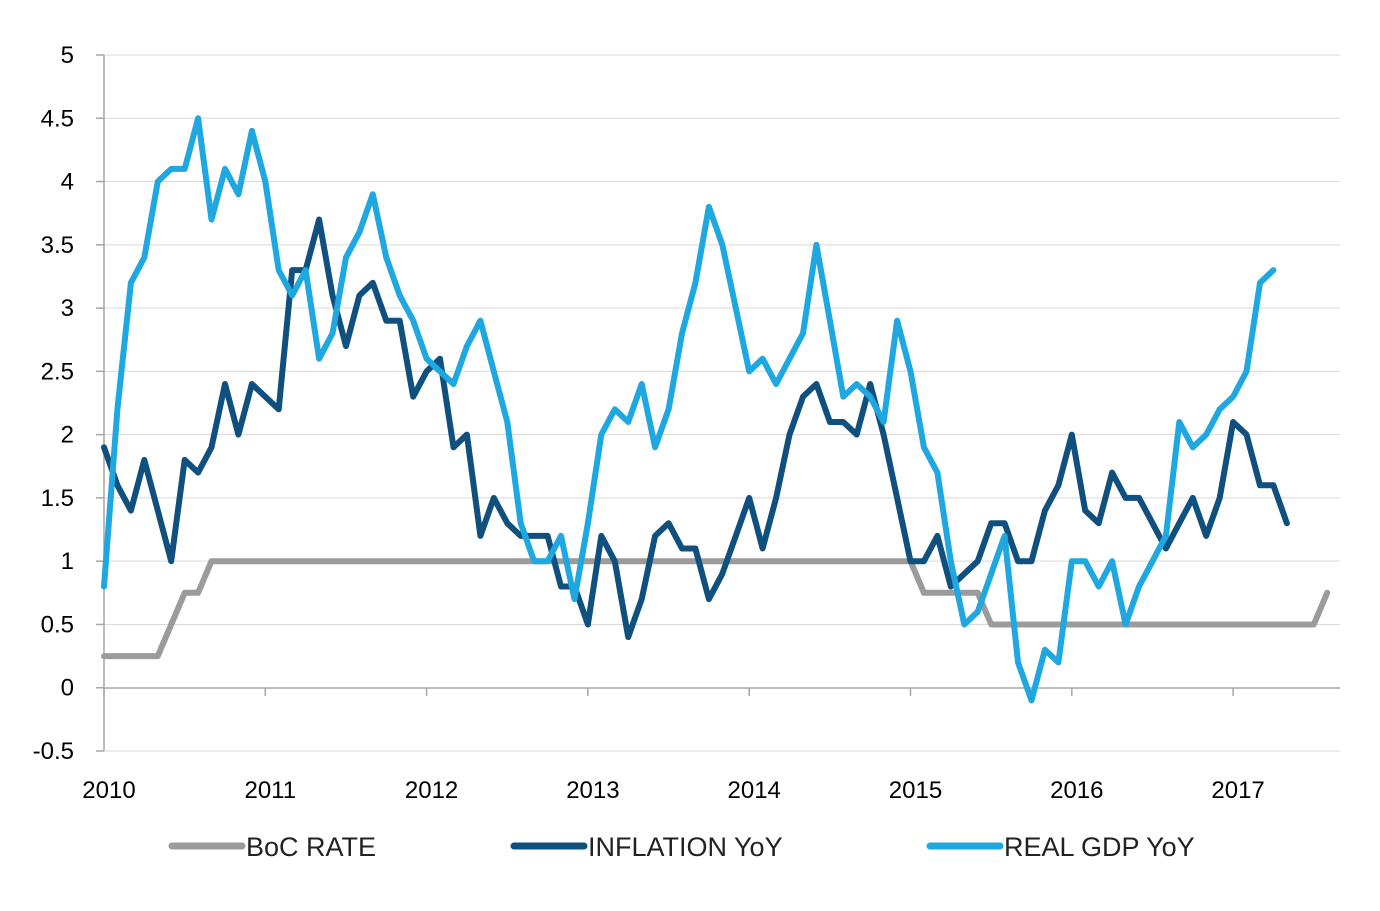 Image resolution: width=1380 pixels, height=911 pixels. Describe the element at coordinates (57, 624) in the screenshot. I see `y-tick-label: 0.5` at that location.